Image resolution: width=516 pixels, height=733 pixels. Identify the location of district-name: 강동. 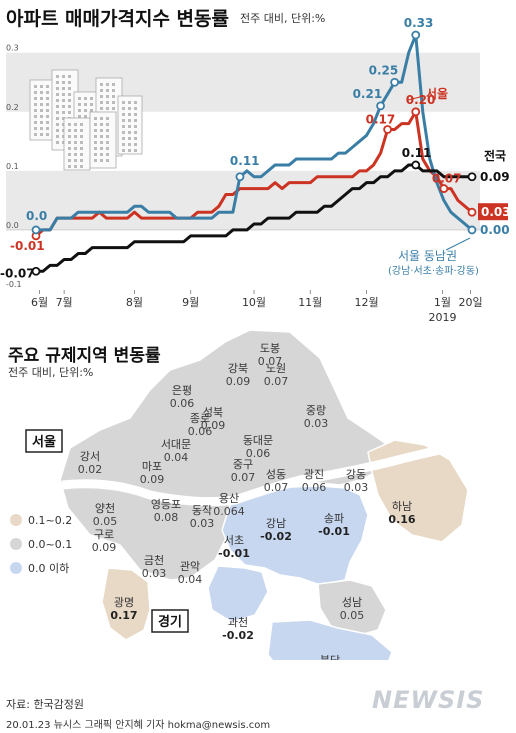
(356, 474).